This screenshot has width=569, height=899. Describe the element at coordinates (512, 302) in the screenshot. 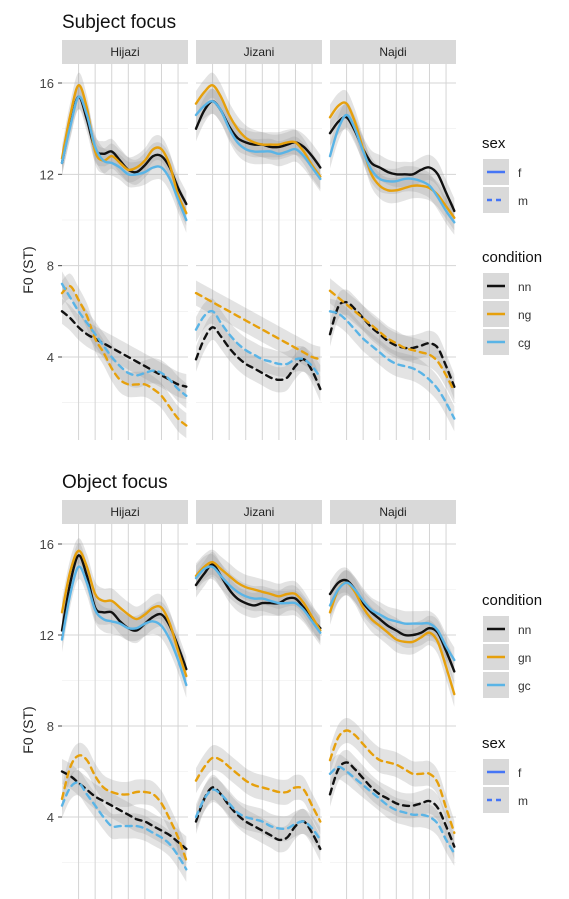

I see `legend-condition: condition nn ng cg` at that location.